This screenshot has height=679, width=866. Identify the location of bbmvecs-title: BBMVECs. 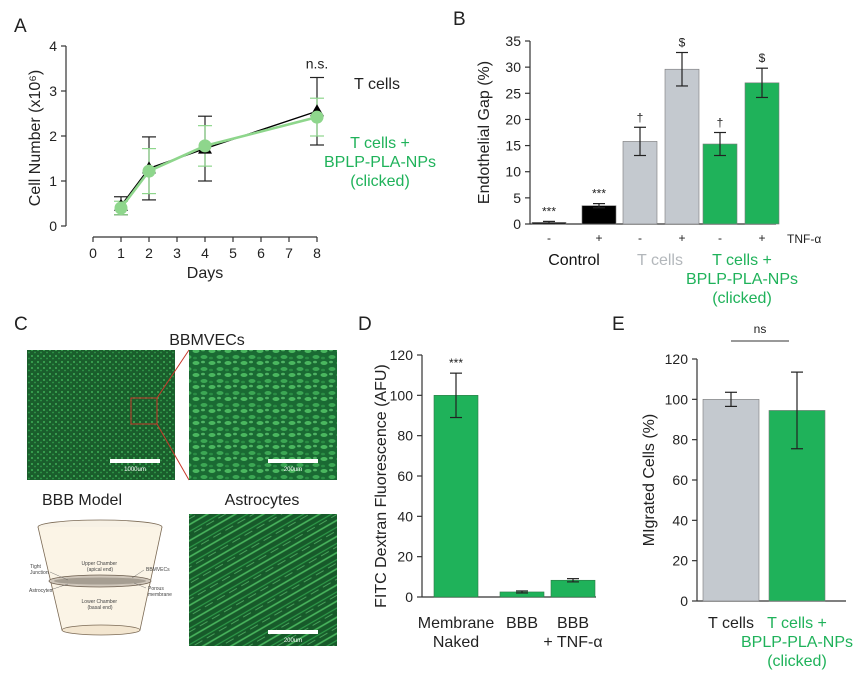
(207, 340).